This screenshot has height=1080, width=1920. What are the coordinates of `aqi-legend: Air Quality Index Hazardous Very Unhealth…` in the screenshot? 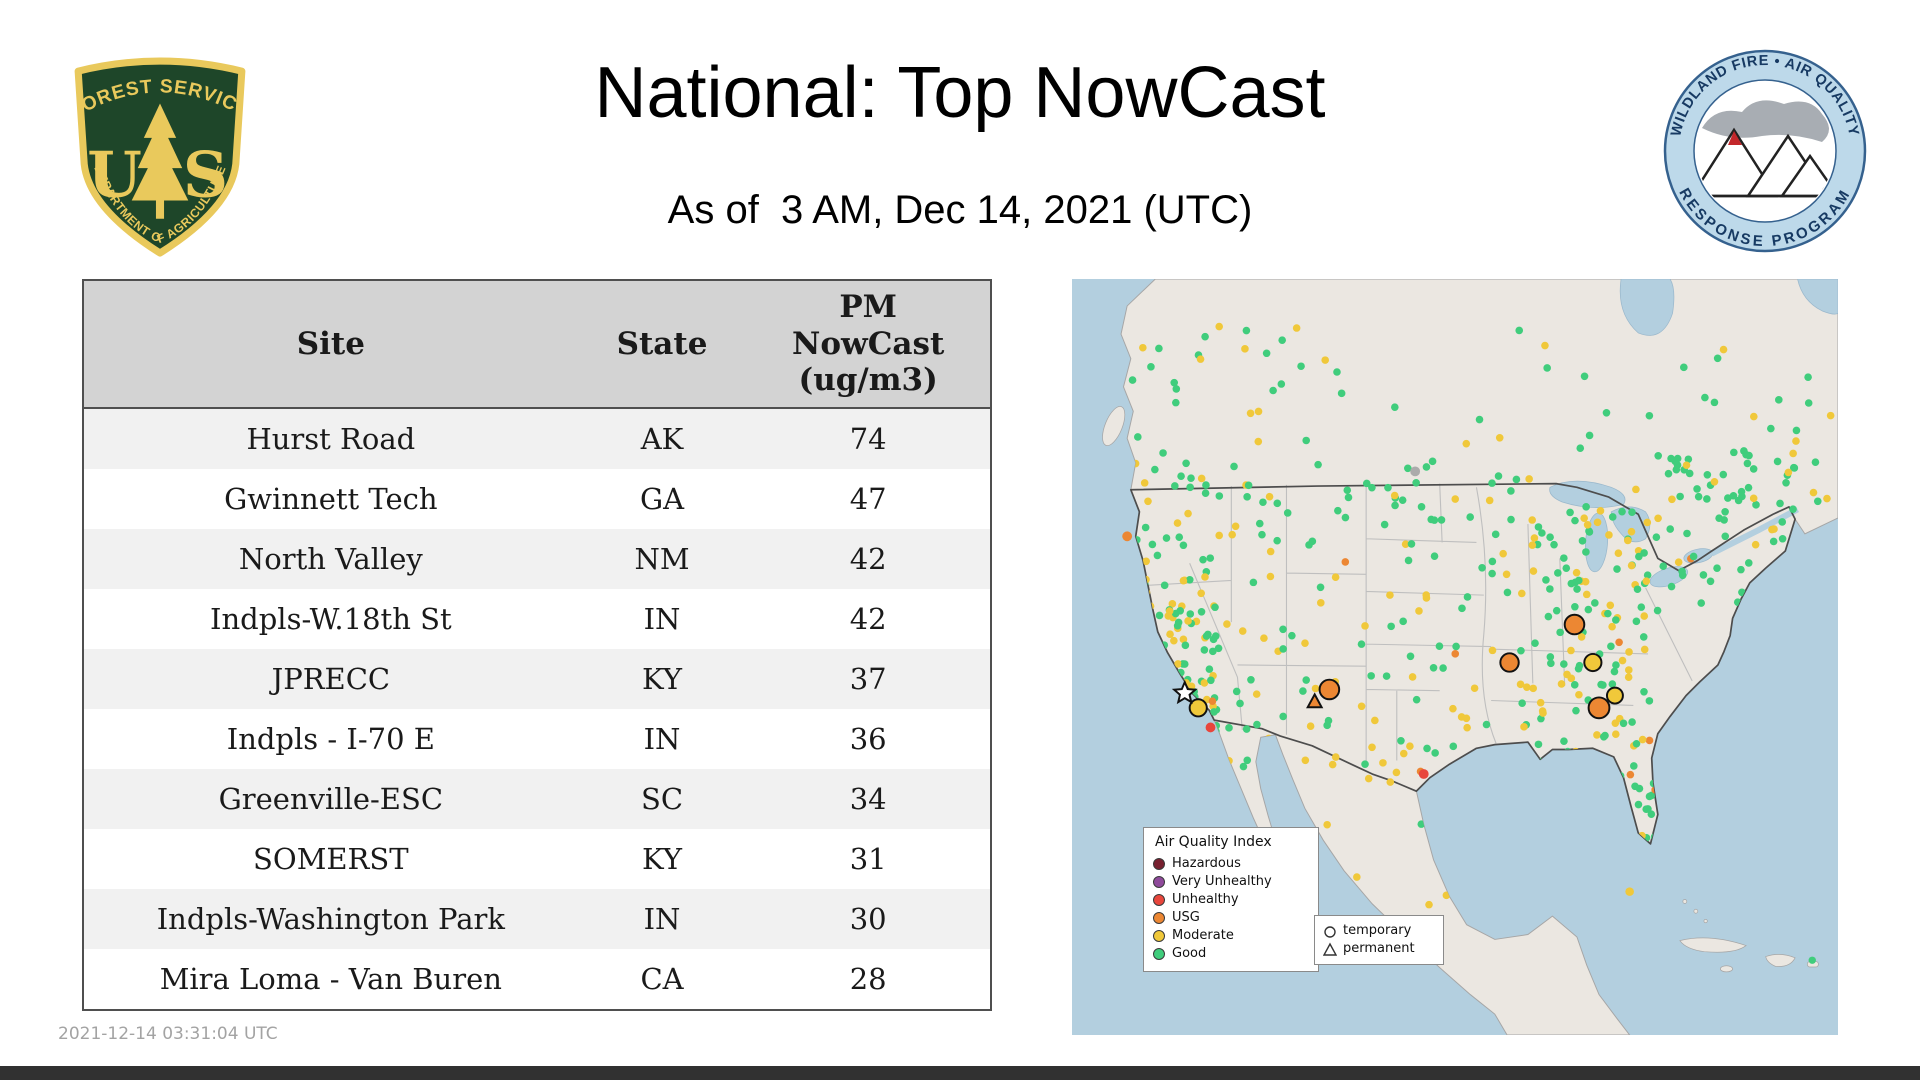 It's located at (1231, 899).